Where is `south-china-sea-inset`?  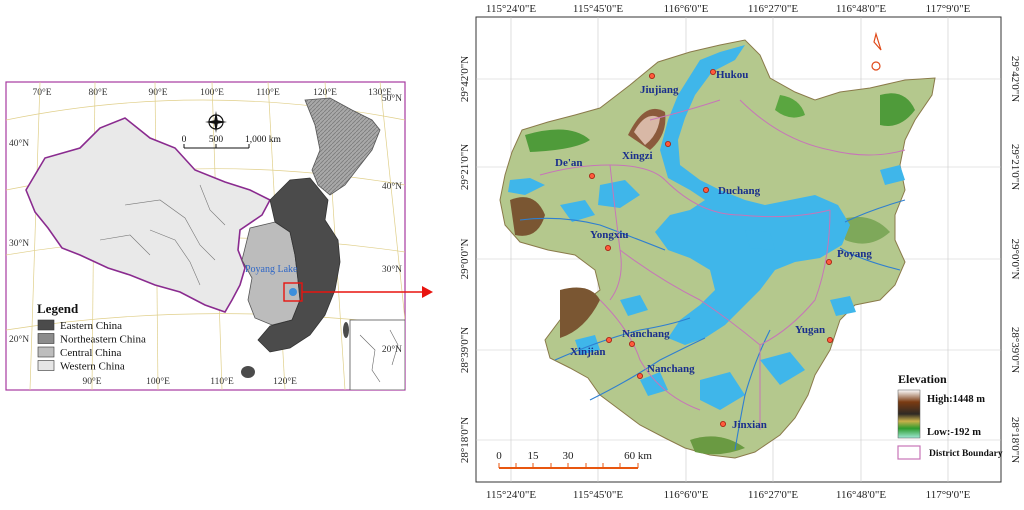
south-china-sea-inset is located at coordinates (377, 354).